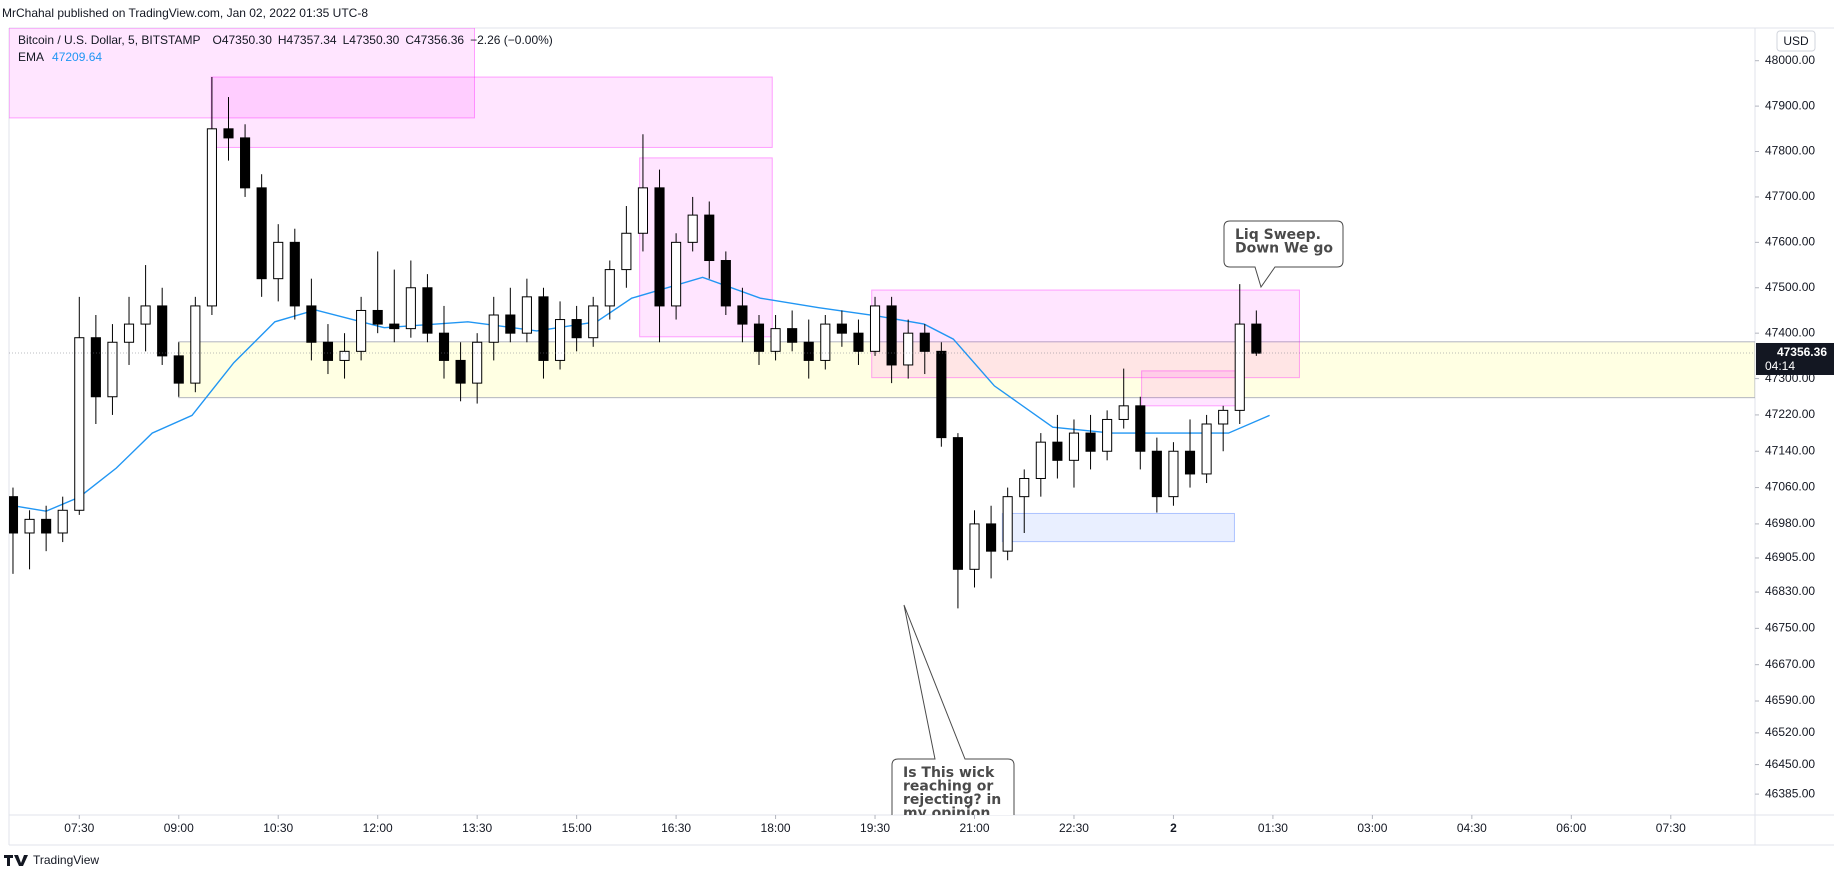  What do you see at coordinates (1790, 287) in the screenshot?
I see `y-tick-label: 47500.00` at bounding box center [1790, 287].